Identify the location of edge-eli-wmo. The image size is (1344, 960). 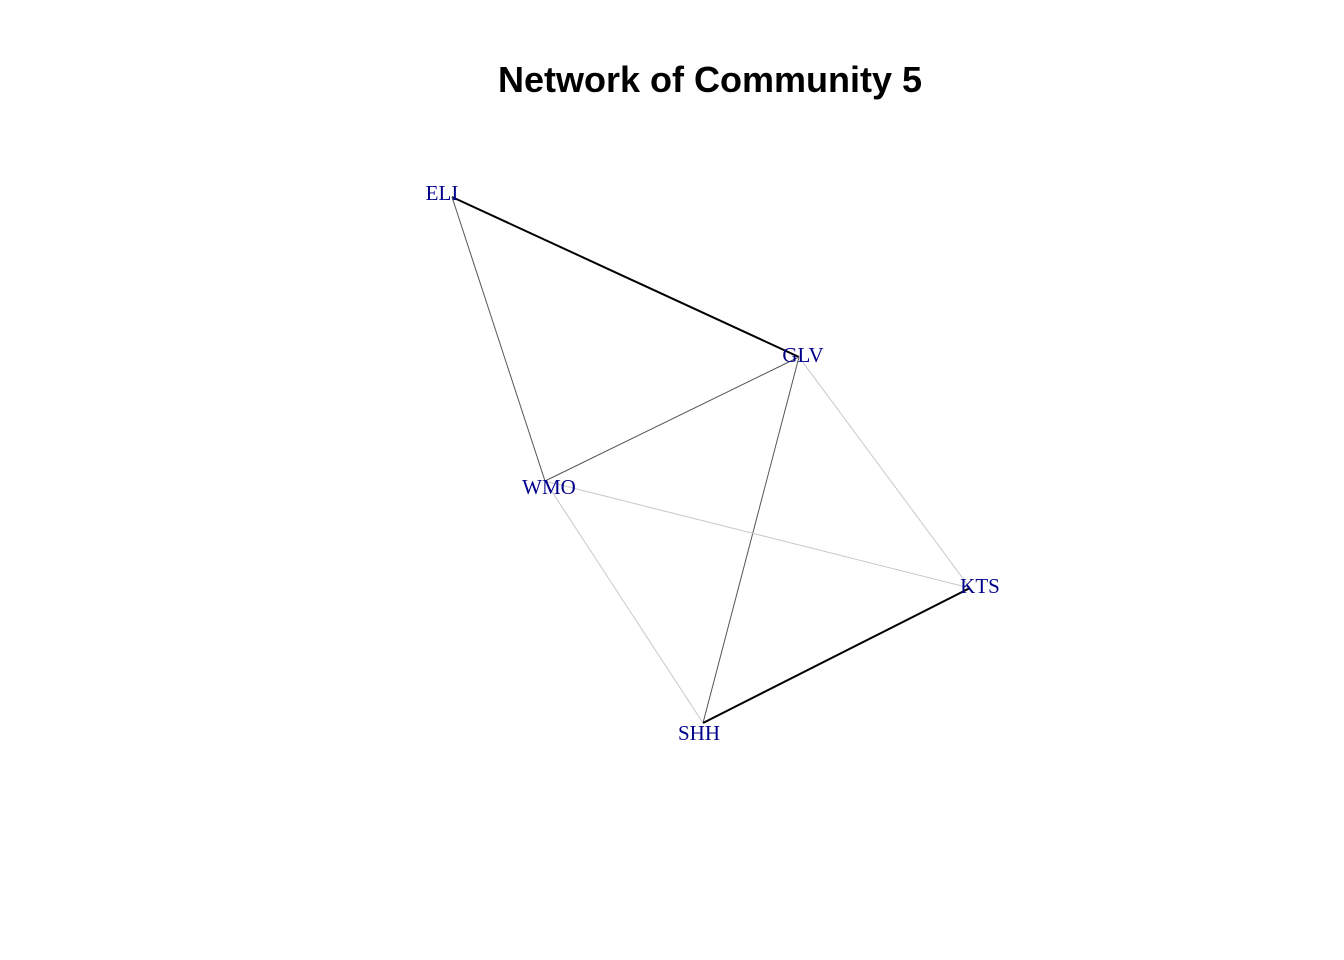
(498, 339).